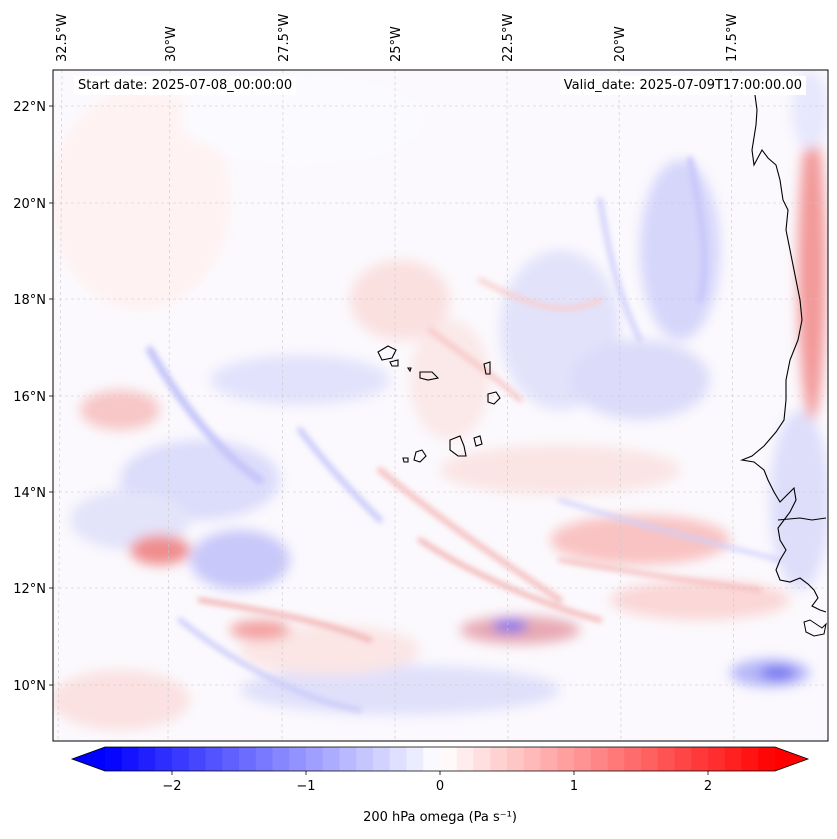  I want to click on colorbar, so click(440, 759).